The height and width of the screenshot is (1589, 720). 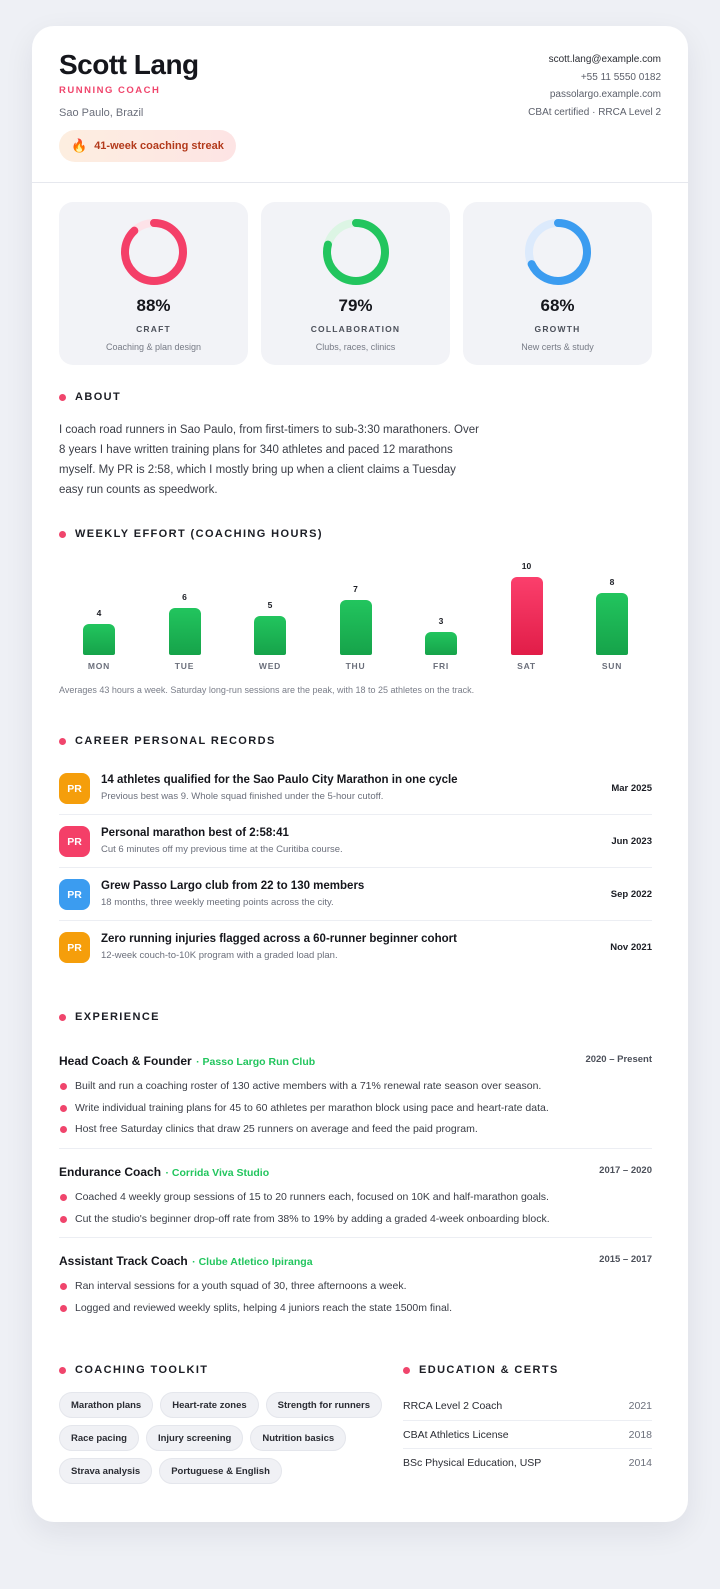 What do you see at coordinates (605, 94) in the screenshot?
I see `website-link: passolargo.example.com` at bounding box center [605, 94].